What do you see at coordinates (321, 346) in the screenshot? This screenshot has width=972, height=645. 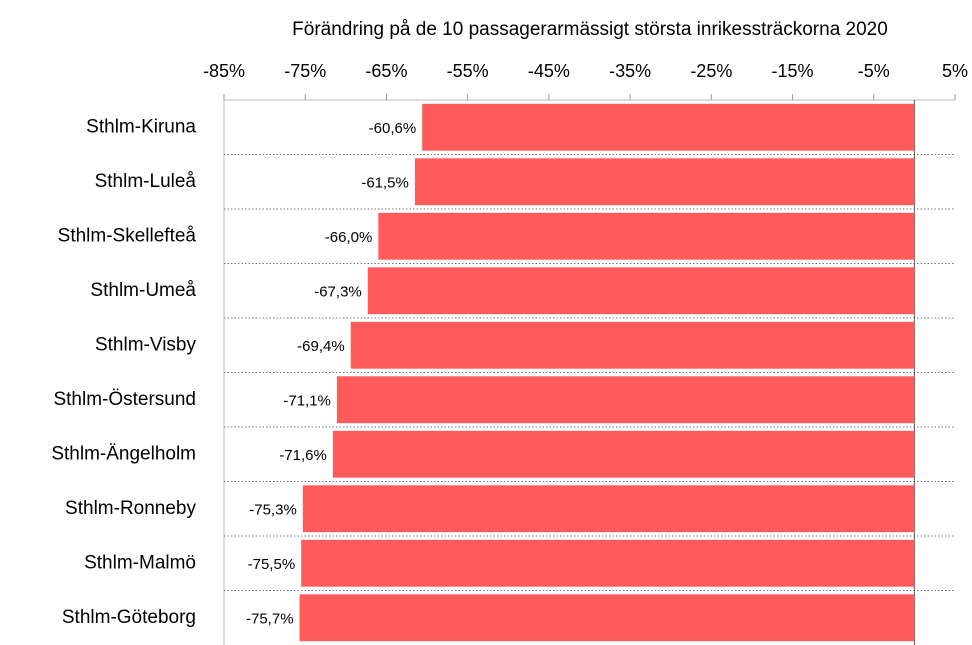 I see `data-label: -69,4%` at bounding box center [321, 346].